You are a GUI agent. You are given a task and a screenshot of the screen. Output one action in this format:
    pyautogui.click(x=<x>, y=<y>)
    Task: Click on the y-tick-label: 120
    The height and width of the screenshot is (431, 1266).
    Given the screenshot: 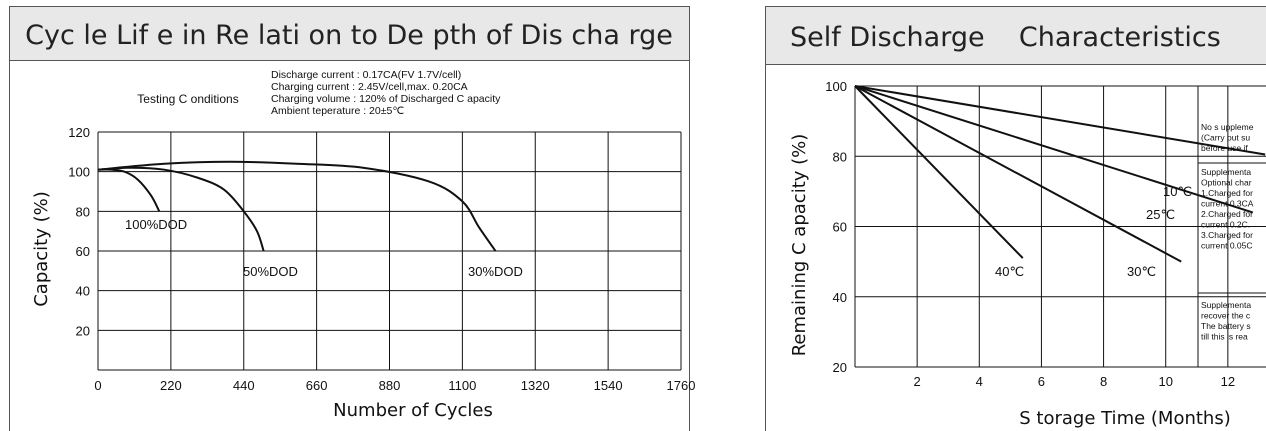 What is the action you would take?
    pyautogui.click(x=79, y=132)
    